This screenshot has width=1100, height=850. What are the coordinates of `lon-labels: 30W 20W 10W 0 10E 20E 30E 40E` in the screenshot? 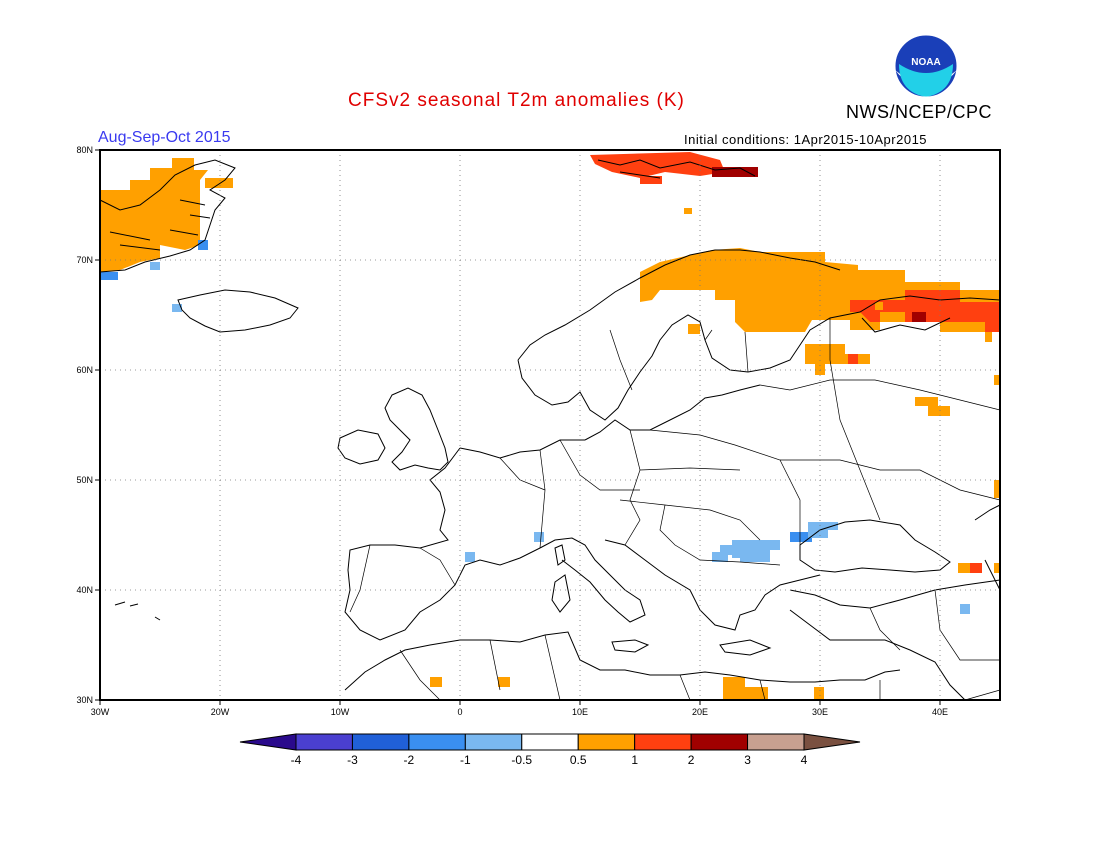 It's located at (519, 712).